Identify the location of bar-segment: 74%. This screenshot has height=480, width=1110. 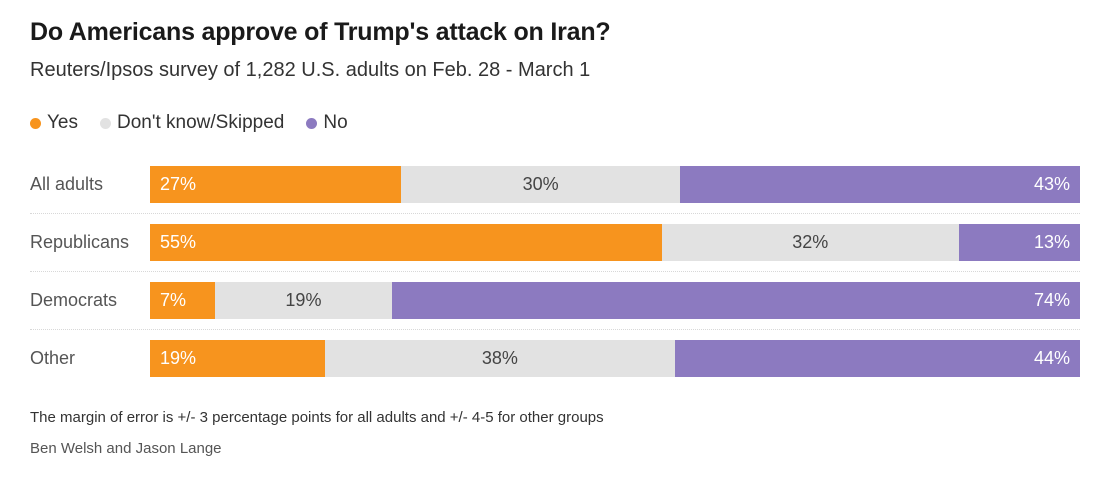
(735, 300).